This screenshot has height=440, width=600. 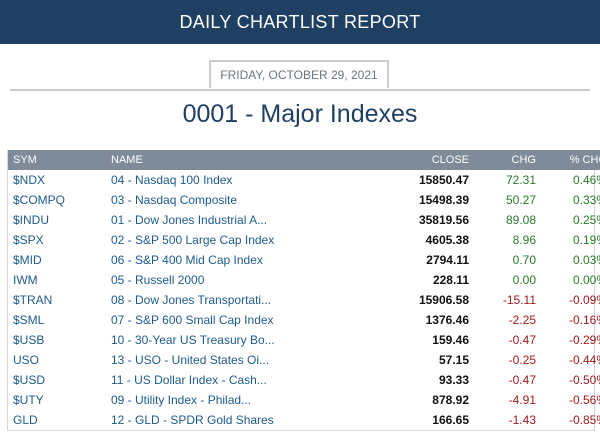 I want to click on pct-change-value: 0.46%, so click(x=586, y=180).